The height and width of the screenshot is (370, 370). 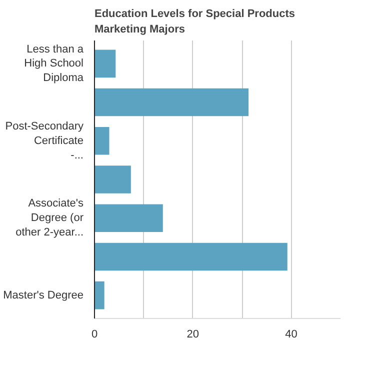 What do you see at coordinates (193, 334) in the screenshot?
I see `x-tick-label: 20` at bounding box center [193, 334].